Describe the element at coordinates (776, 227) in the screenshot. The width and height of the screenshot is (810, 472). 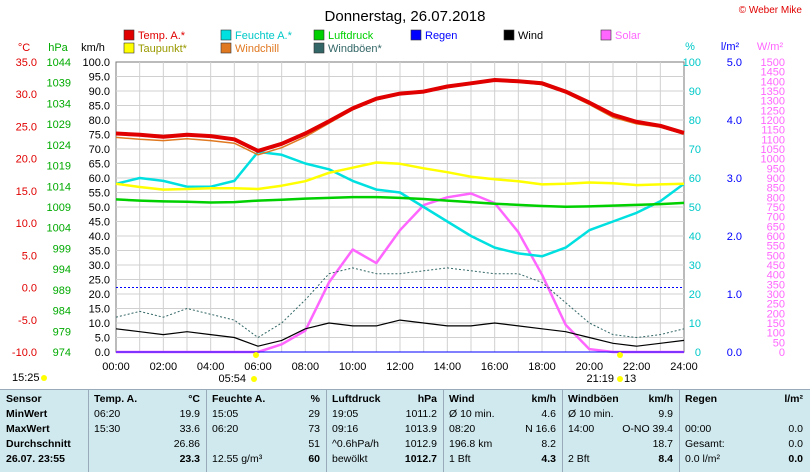
I see `solar-tick-label: 650` at that location.